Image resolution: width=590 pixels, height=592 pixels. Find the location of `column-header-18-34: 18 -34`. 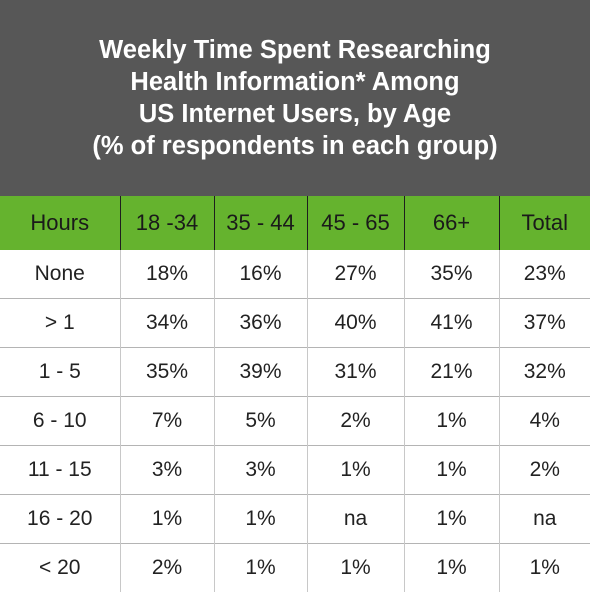

column-header-18-34: 18 -34 is located at coordinates (167, 223).